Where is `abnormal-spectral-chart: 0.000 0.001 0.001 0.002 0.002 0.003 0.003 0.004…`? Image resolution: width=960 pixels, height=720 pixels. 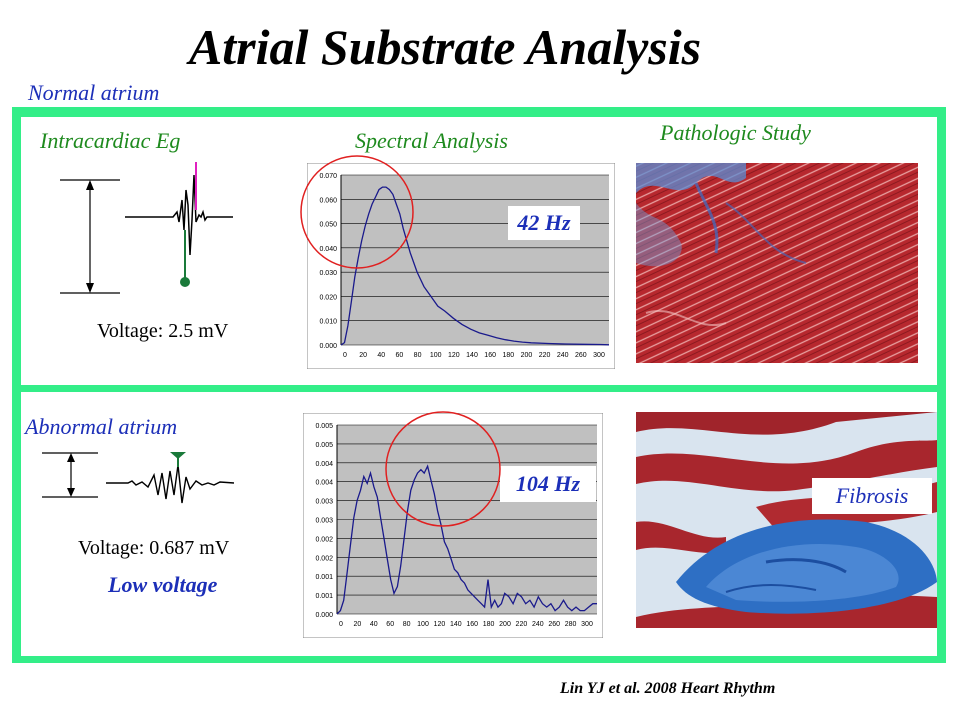 abnormal-spectral-chart: 0.000 0.001 0.001 0.002 0.002 0.003 0.003 0.004… is located at coordinates (453, 525).